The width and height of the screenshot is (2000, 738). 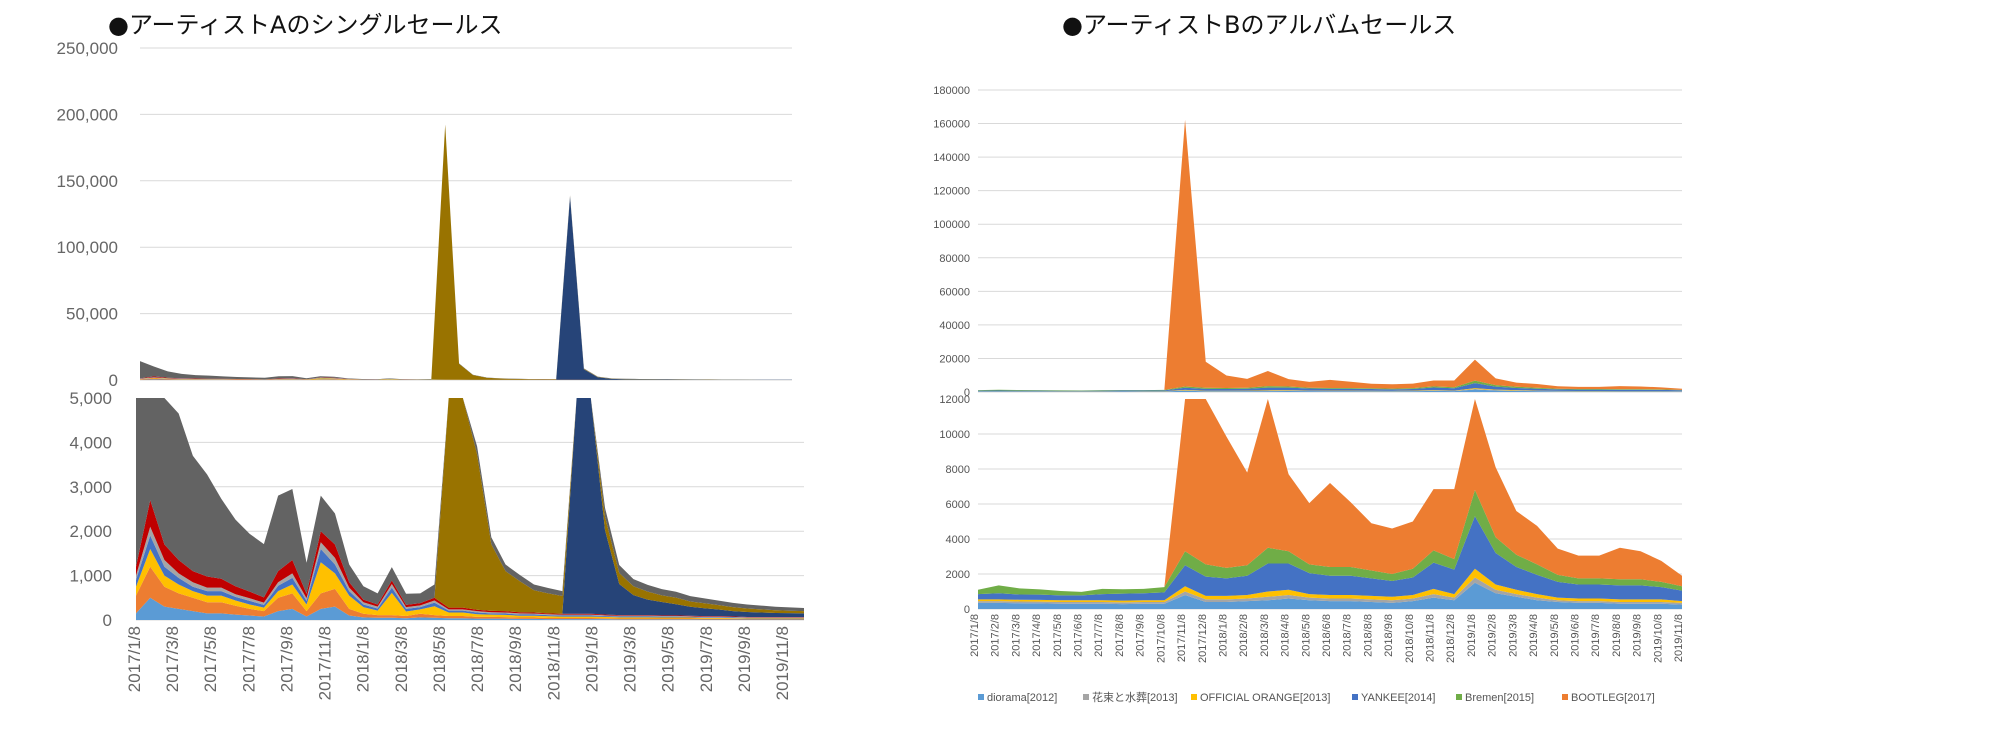 I want to click on legend-label: BOOTLEG[2017], so click(x=1613, y=698).